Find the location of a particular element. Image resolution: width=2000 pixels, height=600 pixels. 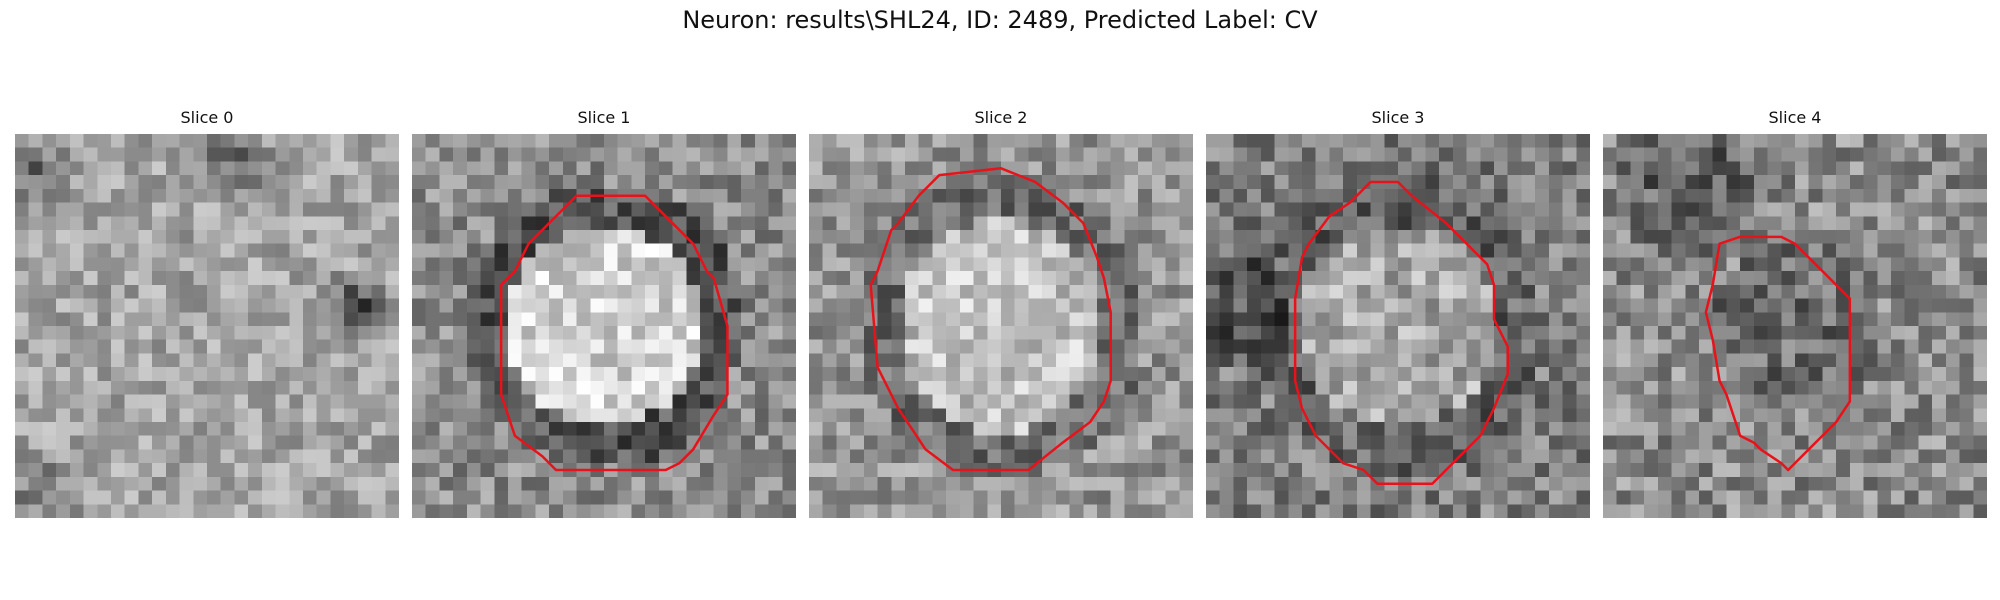

slice-panel-0: Slice 0 is located at coordinates (207, 313).